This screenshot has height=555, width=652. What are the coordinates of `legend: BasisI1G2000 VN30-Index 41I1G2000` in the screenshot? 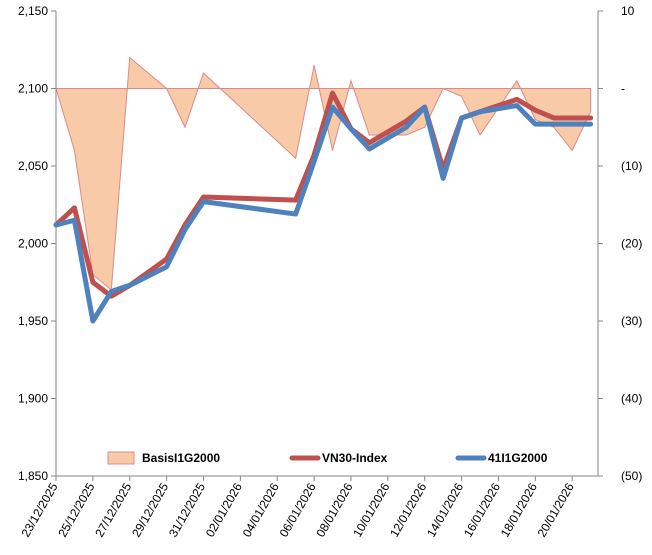 It's located at (327, 458).